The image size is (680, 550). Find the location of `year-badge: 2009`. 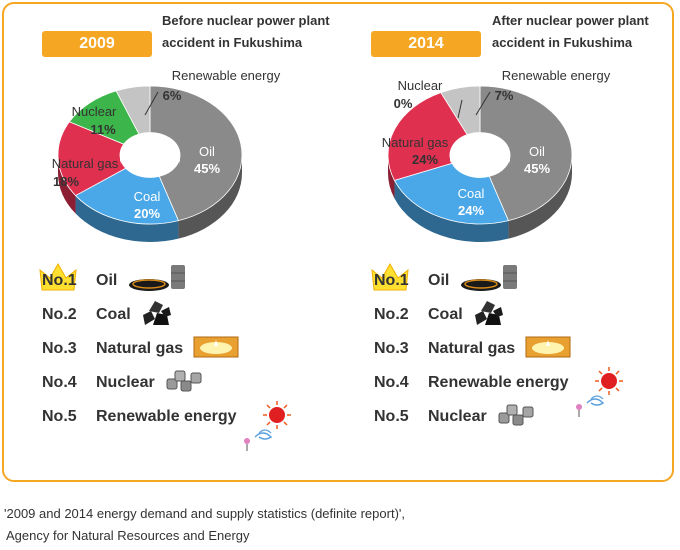

year-badge: 2009 is located at coordinates (97, 44).